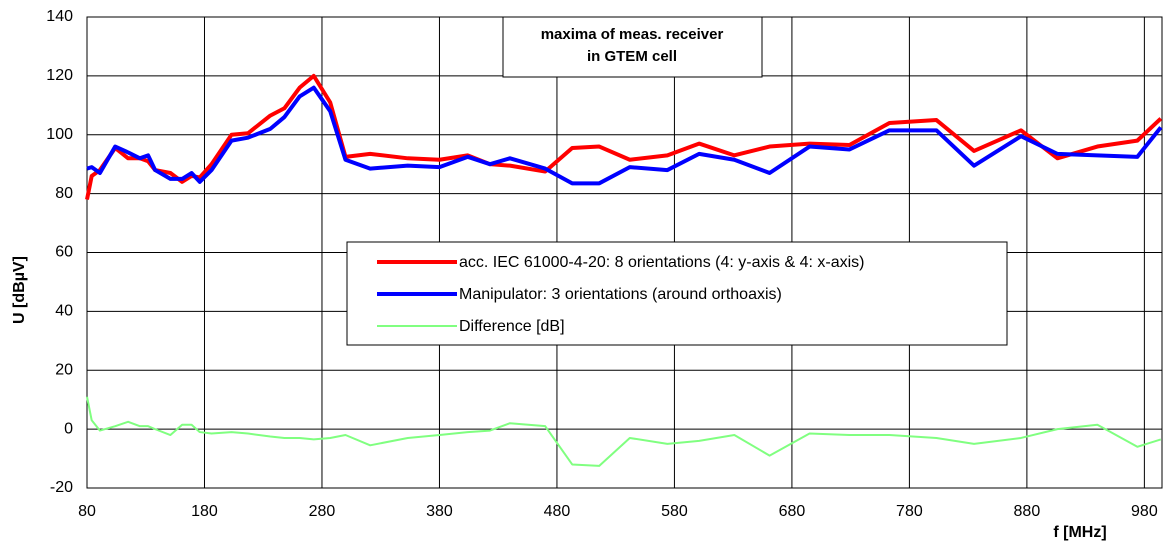 This screenshot has width=1165, height=551. Describe the element at coordinates (1144, 511) in the screenshot. I see `x-tick-label: 980` at that location.